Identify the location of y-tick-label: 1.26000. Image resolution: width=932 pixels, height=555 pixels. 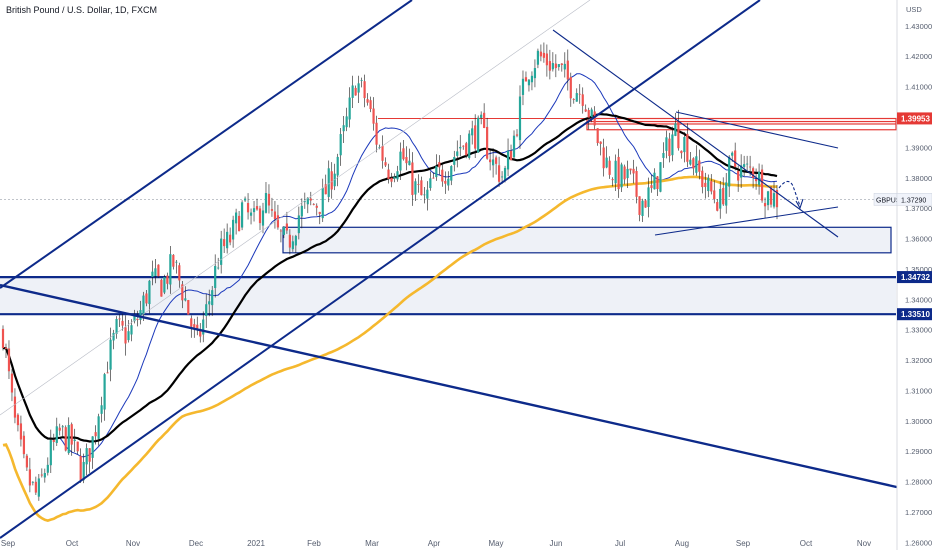
(918, 542).